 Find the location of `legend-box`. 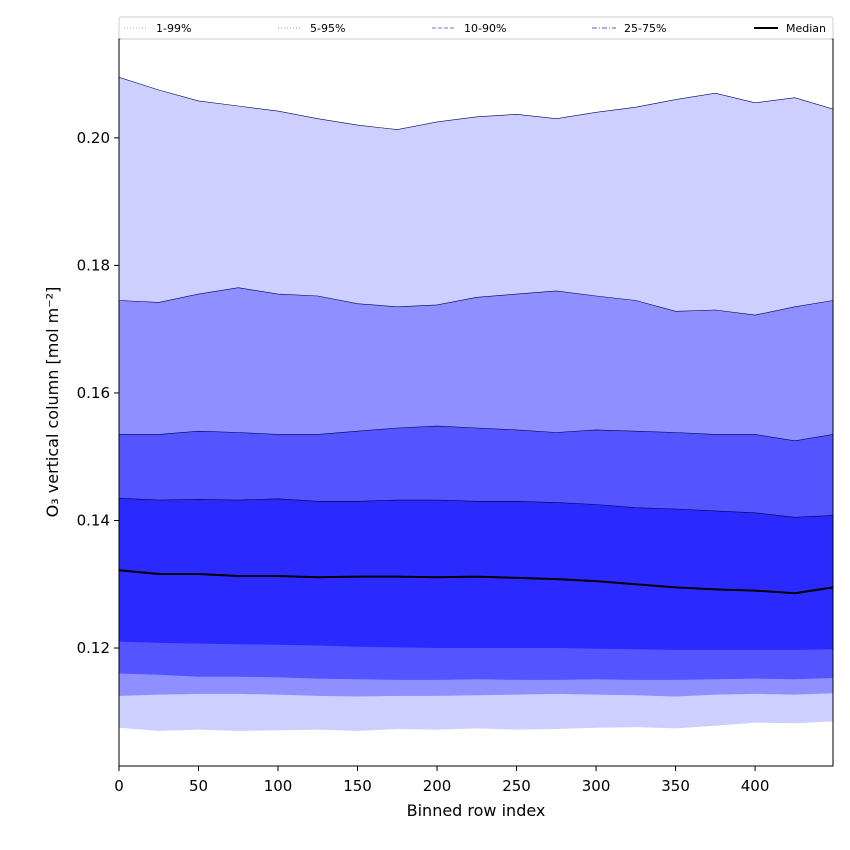

legend-box is located at coordinates (476, 28).